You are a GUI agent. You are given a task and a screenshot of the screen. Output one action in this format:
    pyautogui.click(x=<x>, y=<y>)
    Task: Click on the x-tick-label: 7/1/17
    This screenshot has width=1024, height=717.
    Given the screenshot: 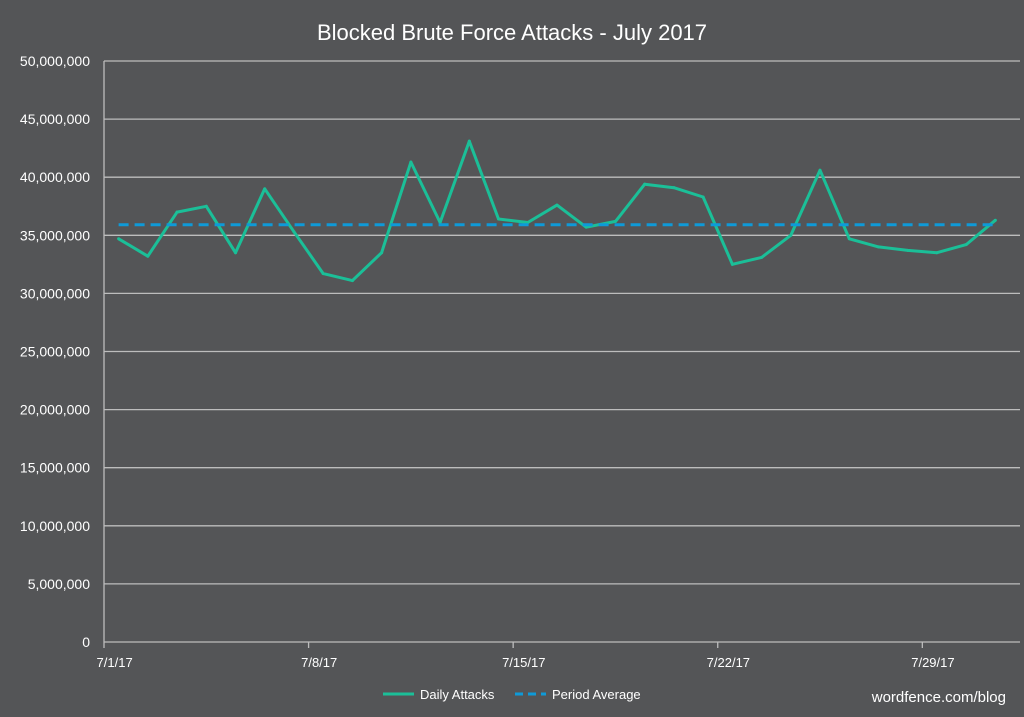 What is the action you would take?
    pyautogui.click(x=115, y=662)
    